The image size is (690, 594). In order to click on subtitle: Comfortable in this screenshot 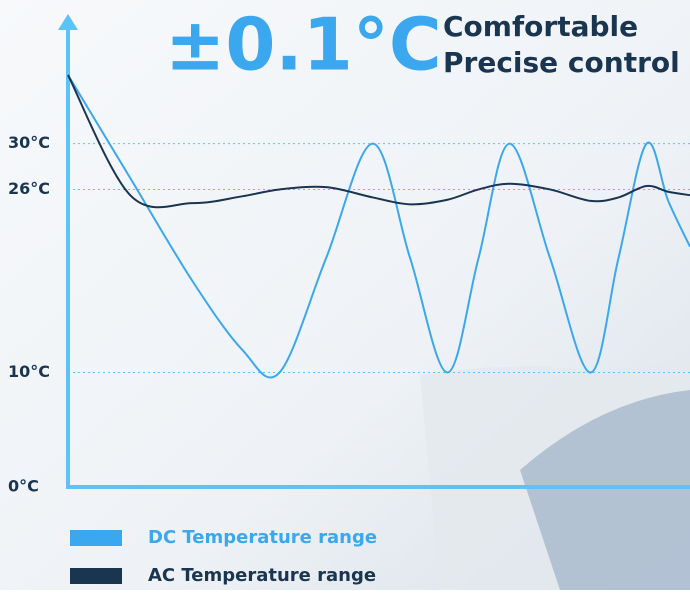, I will do `click(540, 26)`.